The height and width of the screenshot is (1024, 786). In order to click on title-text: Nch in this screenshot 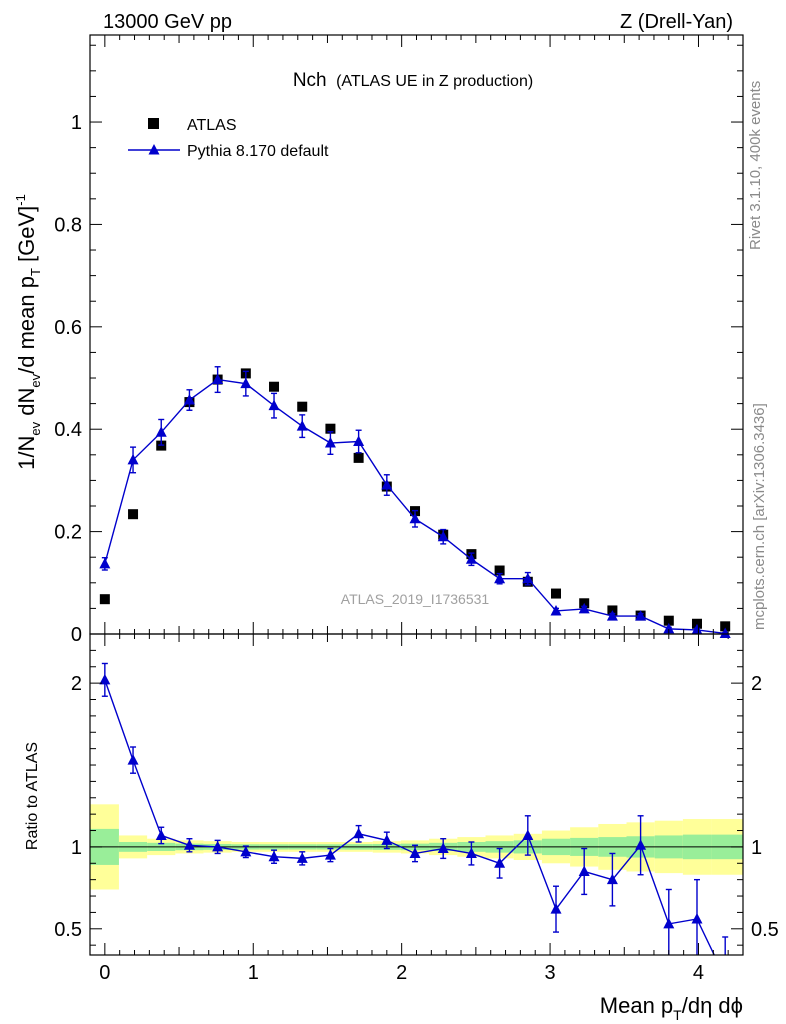, I will do `click(310, 80)`.